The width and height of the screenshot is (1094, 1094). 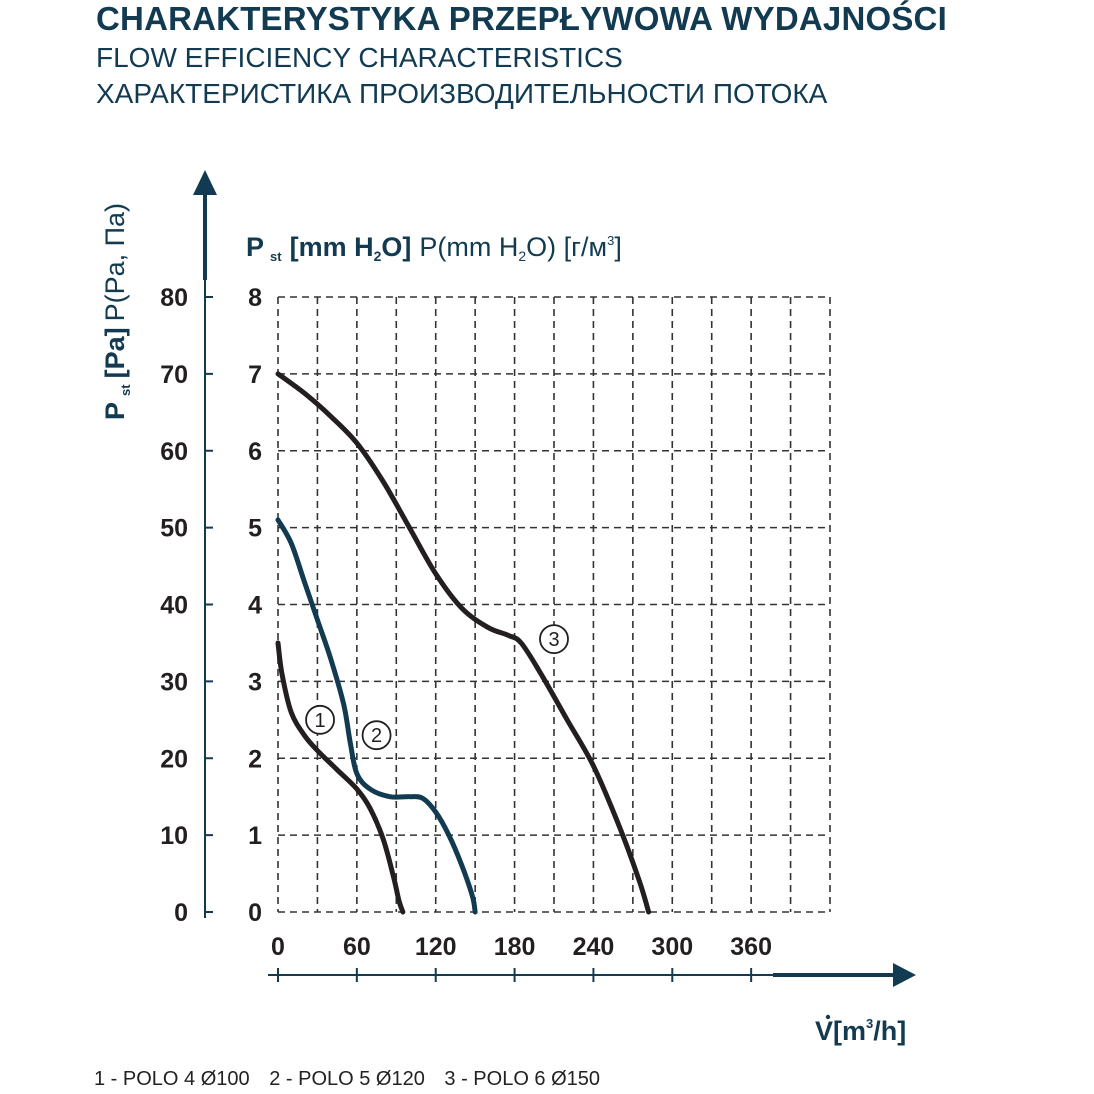 What do you see at coordinates (174, 606) in the screenshot?
I see `y-tick-label-pa: 40` at bounding box center [174, 606].